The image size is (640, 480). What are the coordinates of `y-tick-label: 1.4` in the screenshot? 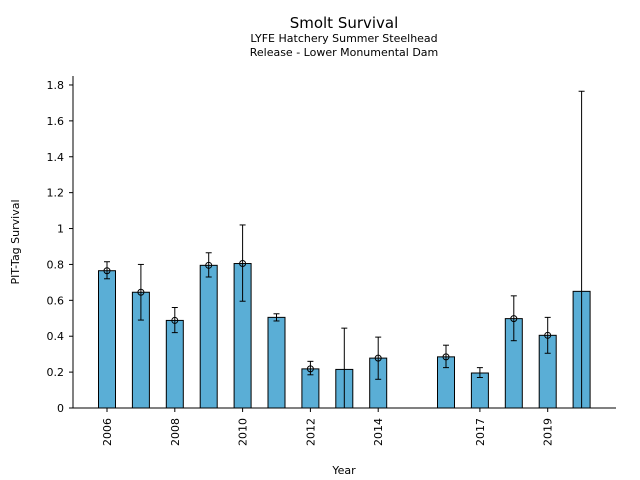 It's located at (56, 157).